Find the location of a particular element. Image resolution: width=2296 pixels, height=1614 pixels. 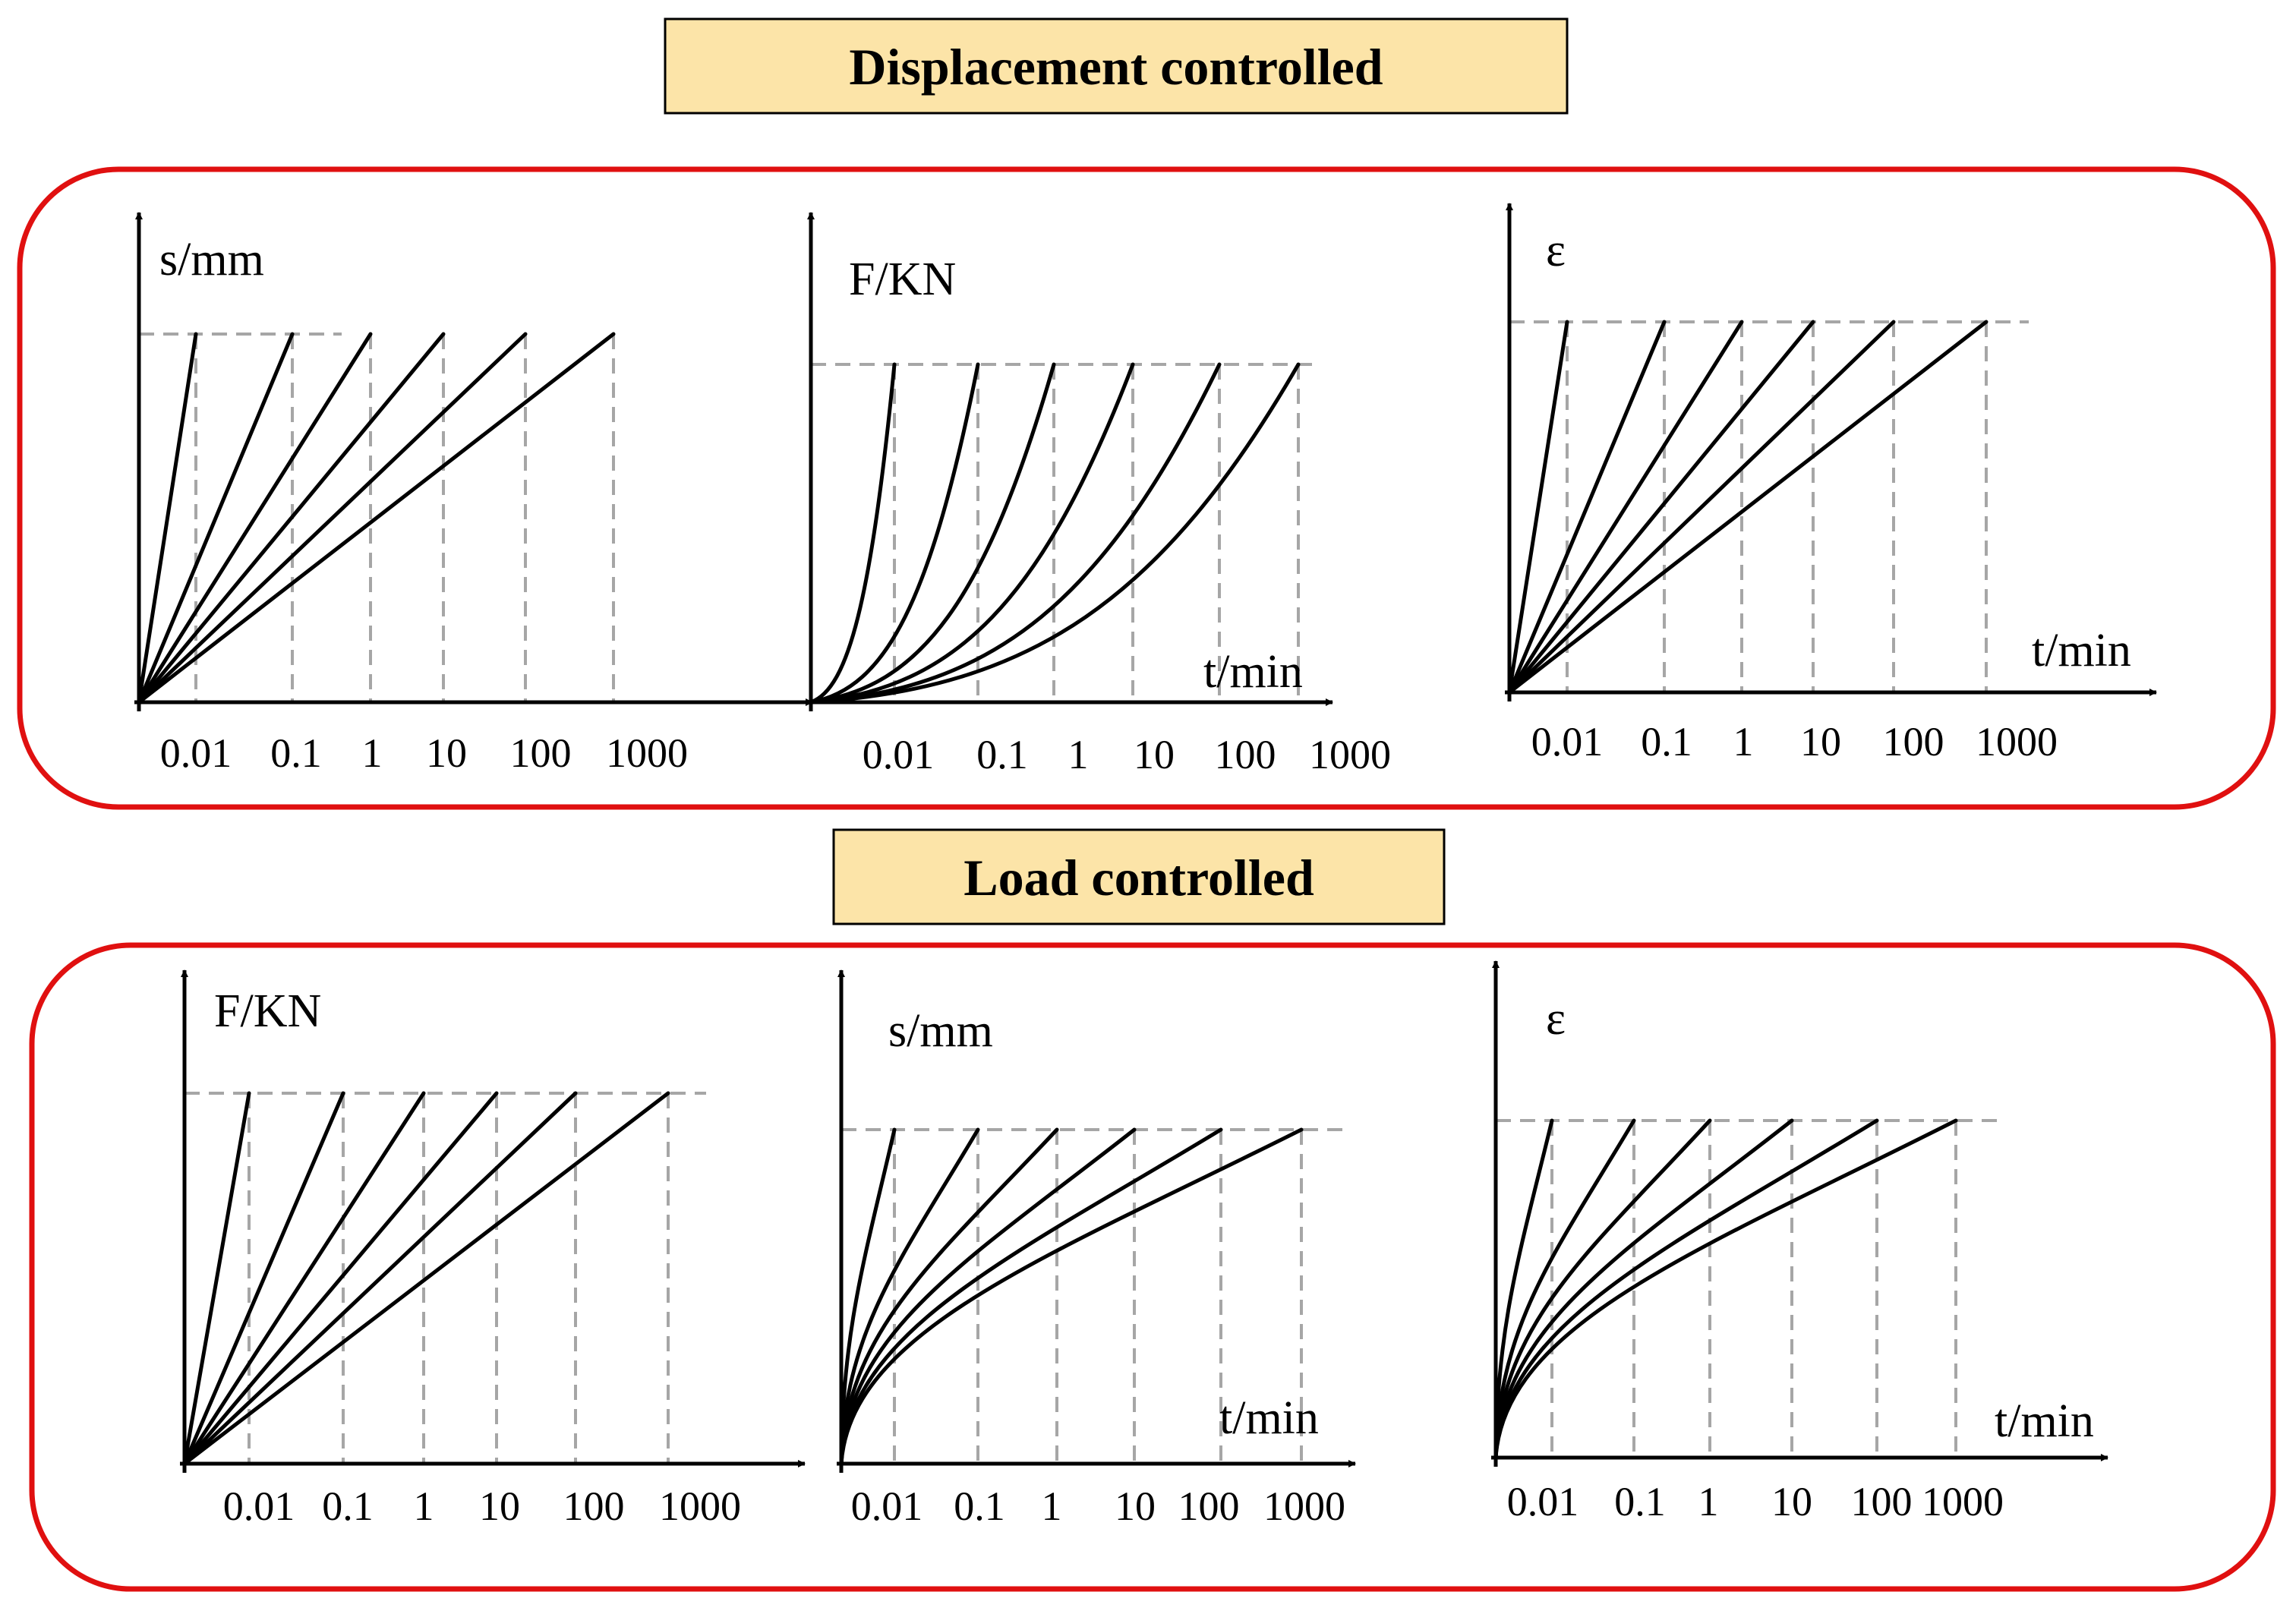

plot-s-vs-t-displacement: s/mm 0.01 0.1 1 10 100 1000 is located at coordinates (473, 494).